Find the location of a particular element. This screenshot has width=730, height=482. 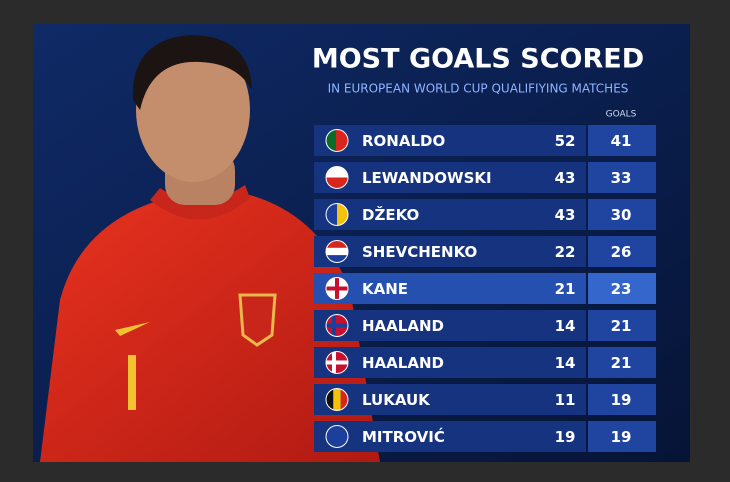

table-row: LEWANDOWSKI 43 33 is located at coordinates (485, 177).